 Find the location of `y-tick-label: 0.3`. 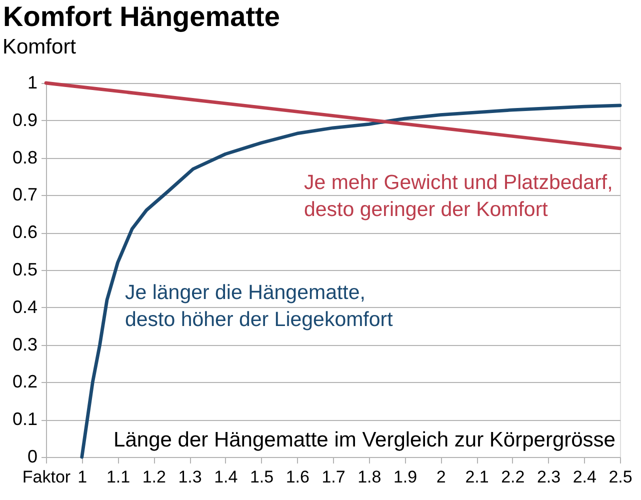

y-tick-label: 0.3 is located at coordinates (25, 344).